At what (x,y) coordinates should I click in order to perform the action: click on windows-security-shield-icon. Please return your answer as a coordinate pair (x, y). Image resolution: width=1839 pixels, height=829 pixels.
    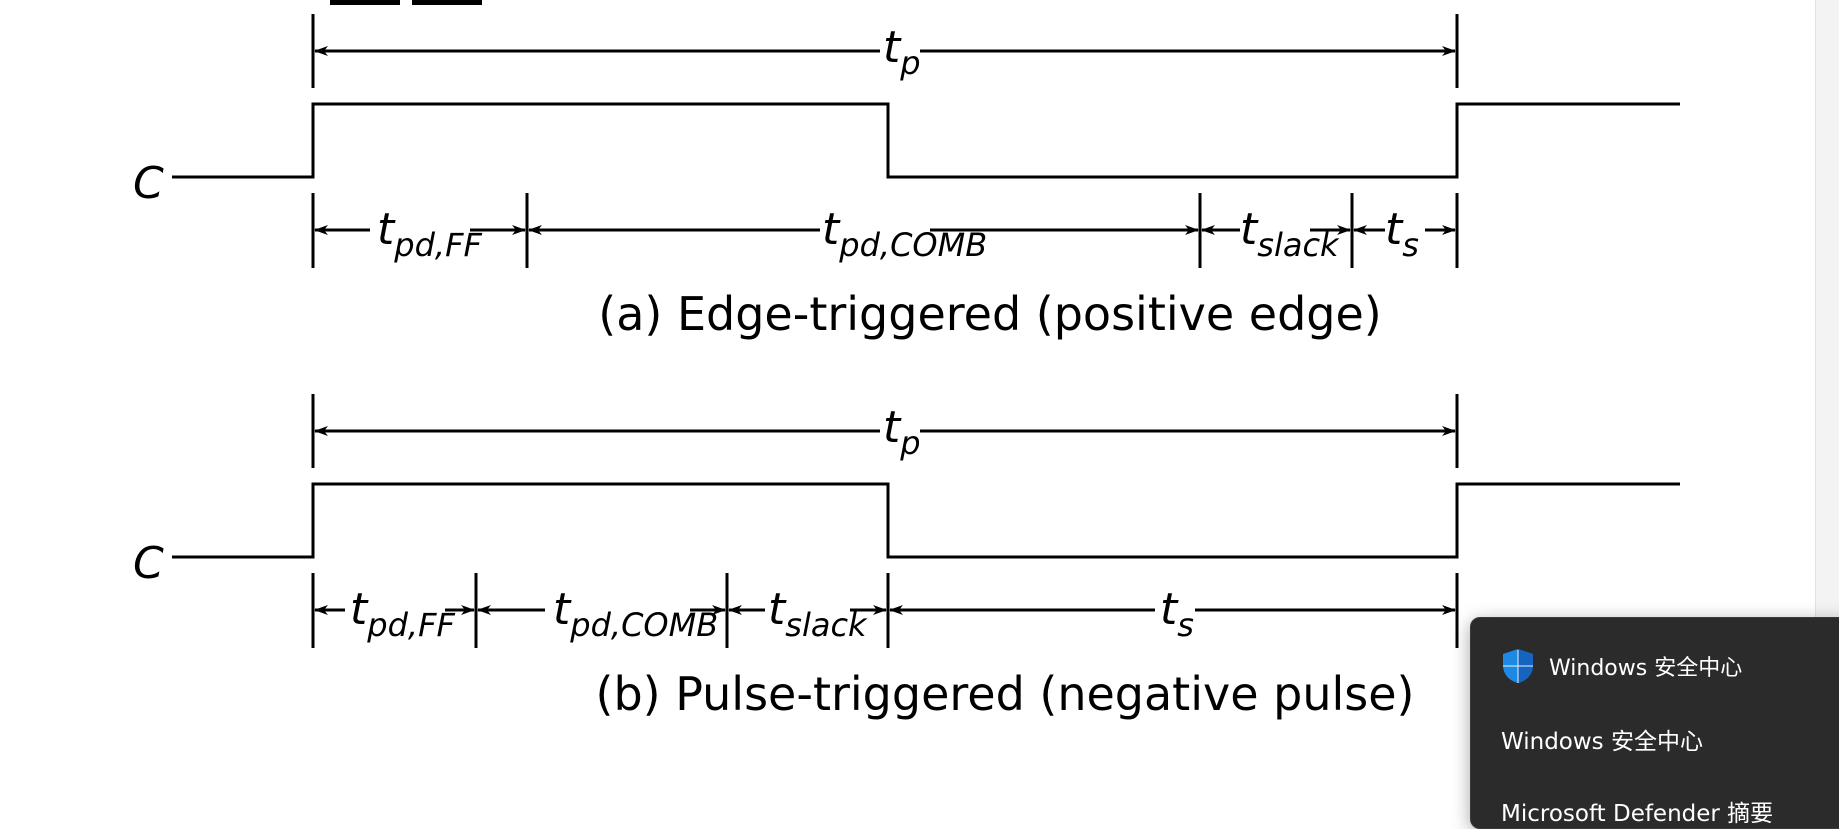
    Looking at the image, I should click on (1518, 666).